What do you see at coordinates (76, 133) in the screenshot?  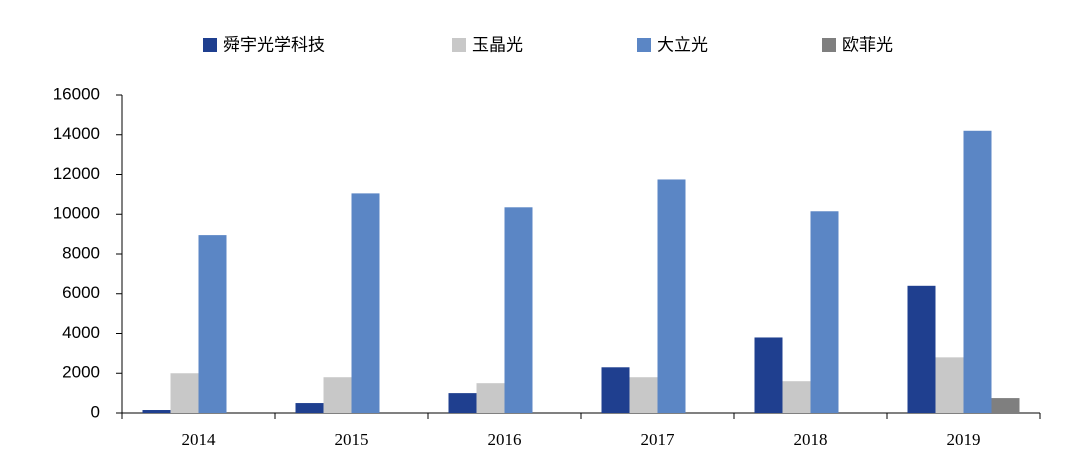 I see `y-tick-label: 14000` at bounding box center [76, 133].